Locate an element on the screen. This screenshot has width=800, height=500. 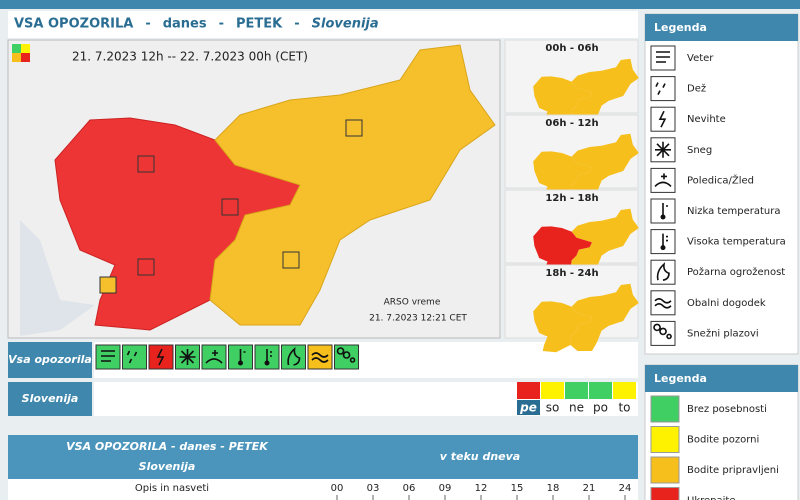
legend-label: Obalni dogodek is located at coordinates (726, 303).